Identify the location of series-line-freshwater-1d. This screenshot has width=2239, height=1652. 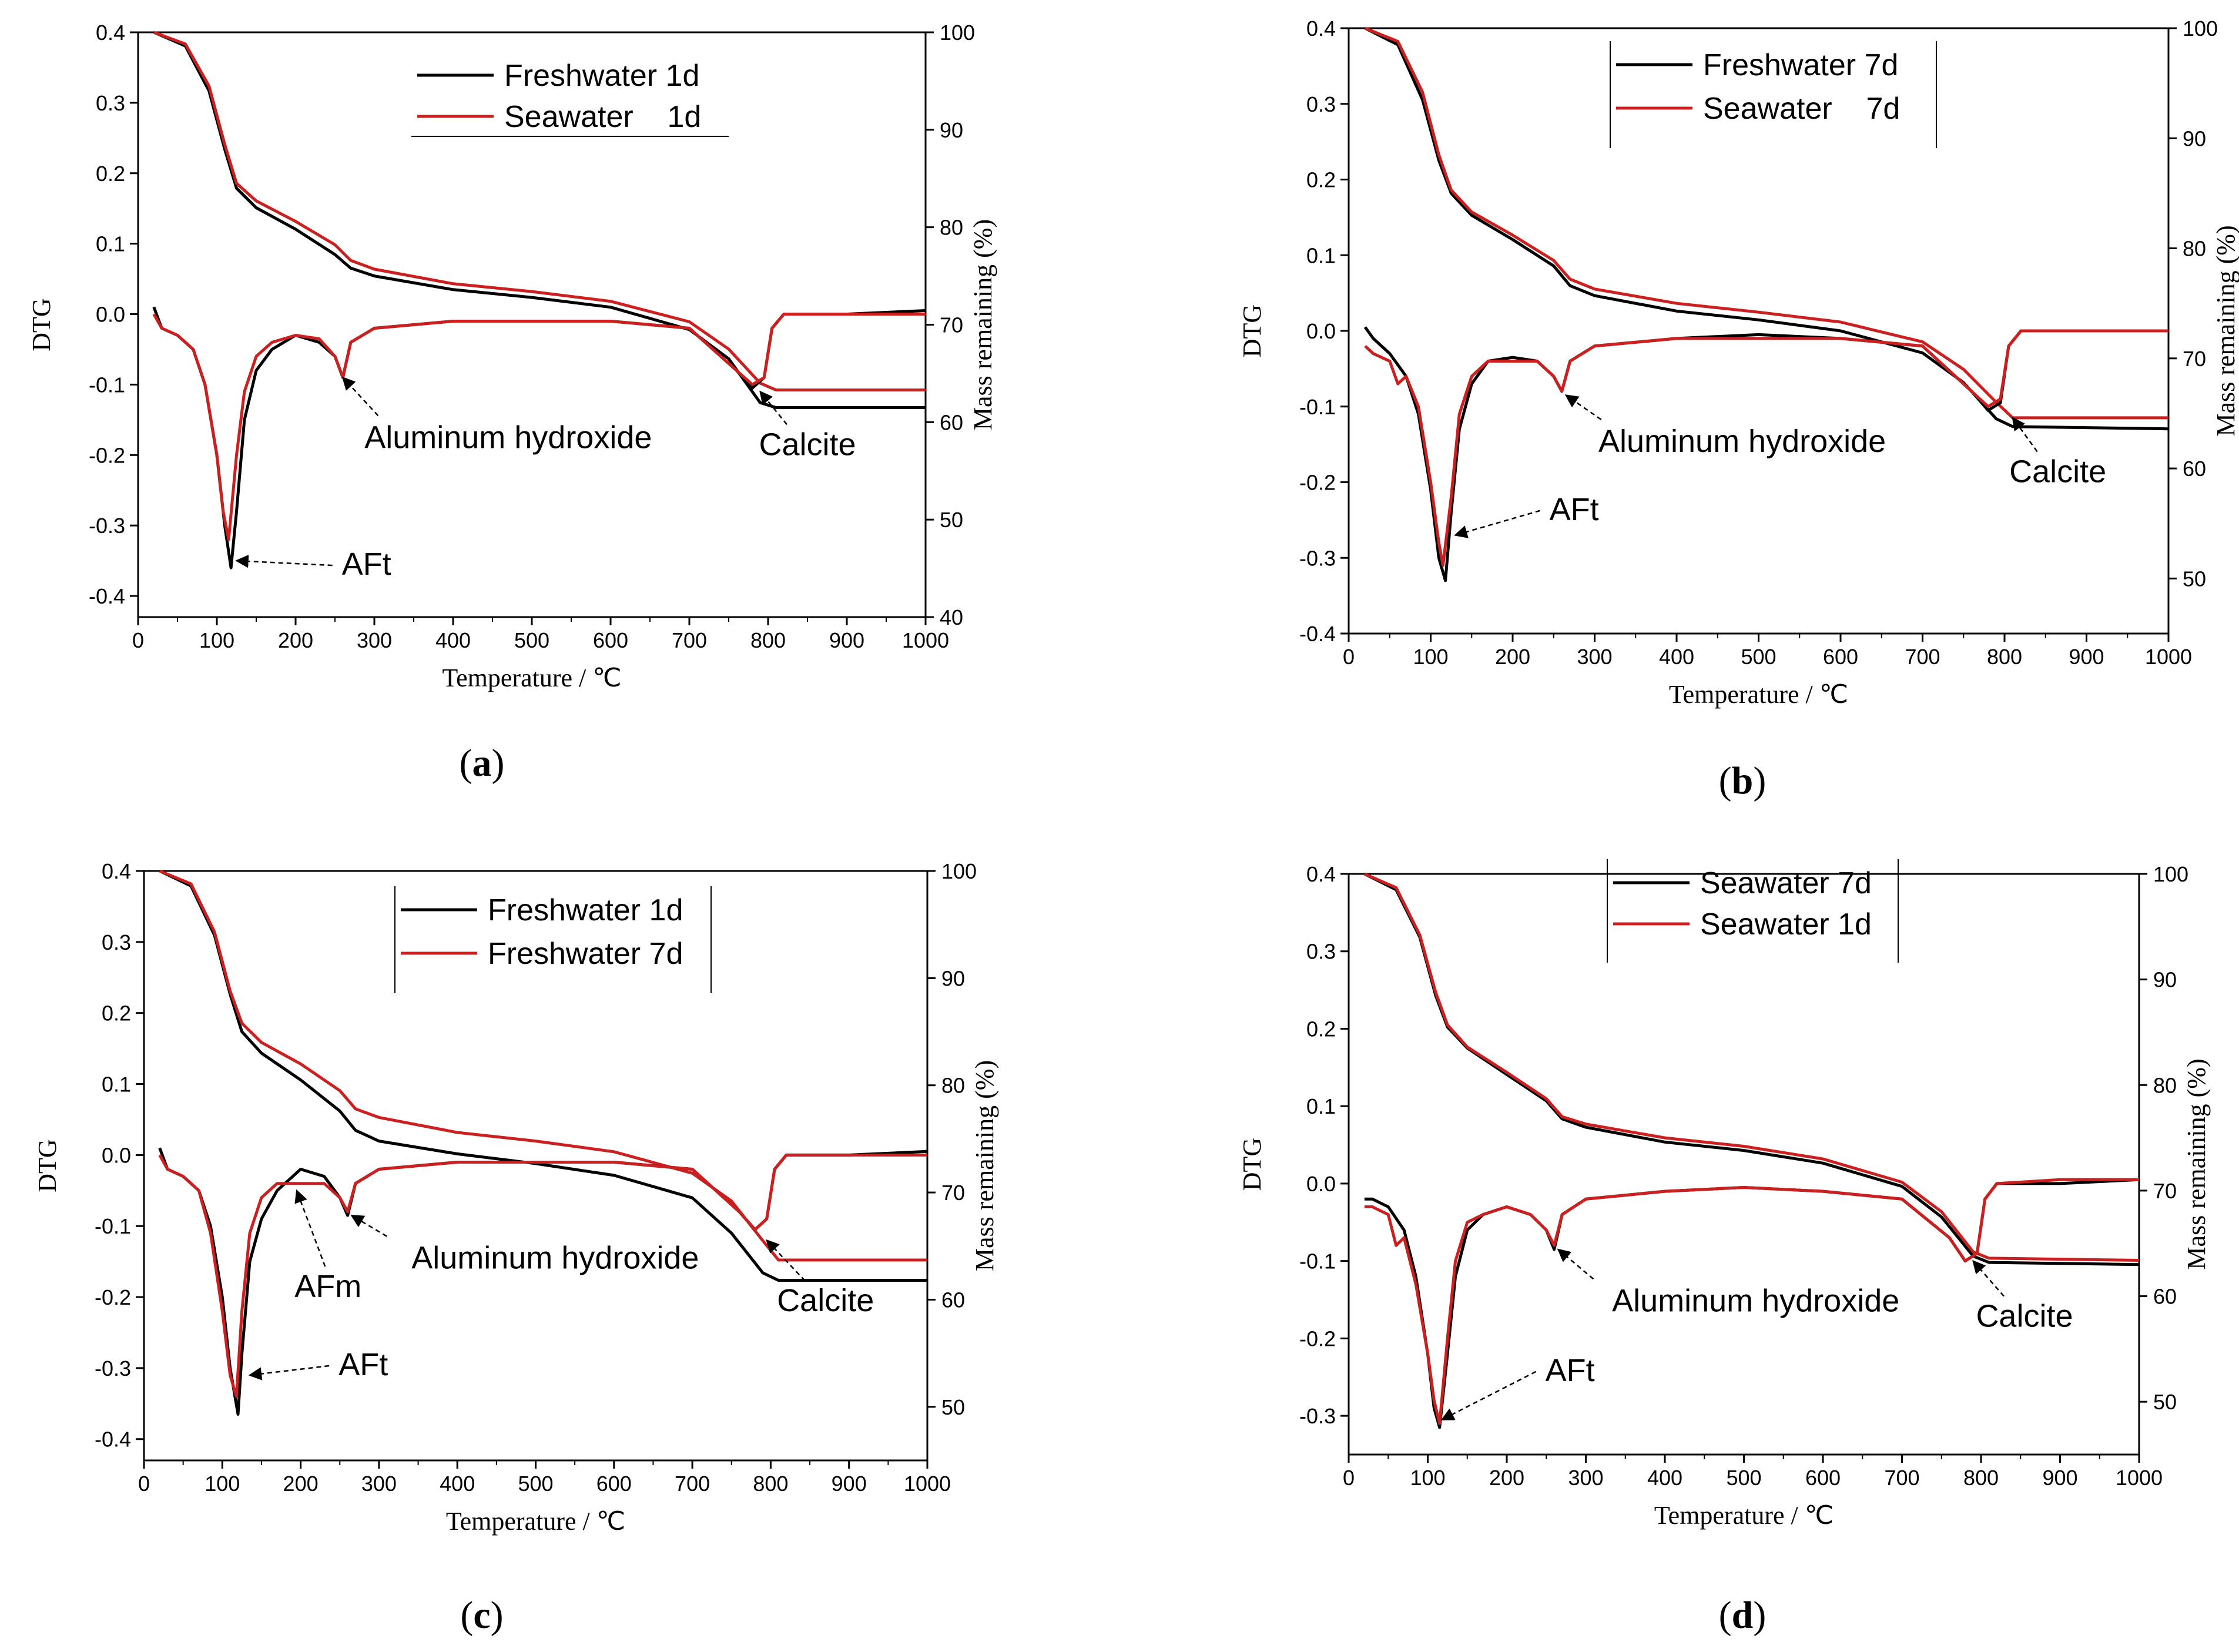
(543, 1075).